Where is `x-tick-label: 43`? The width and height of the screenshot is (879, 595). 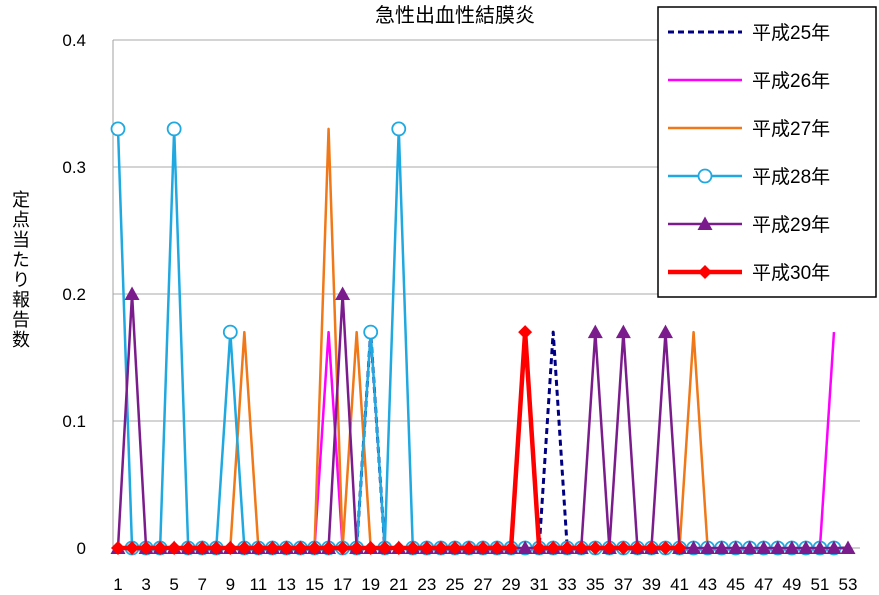
x-tick-label: 43 is located at coordinates (707, 584).